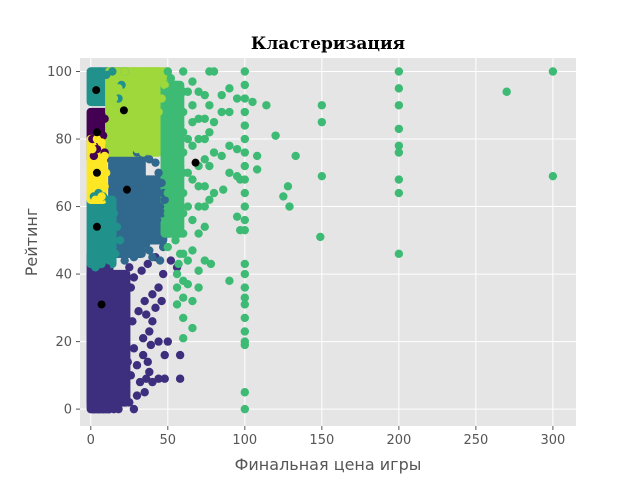  What do you see at coordinates (63, 342) in the screenshot?
I see `y-tick-label: 20` at bounding box center [63, 342].